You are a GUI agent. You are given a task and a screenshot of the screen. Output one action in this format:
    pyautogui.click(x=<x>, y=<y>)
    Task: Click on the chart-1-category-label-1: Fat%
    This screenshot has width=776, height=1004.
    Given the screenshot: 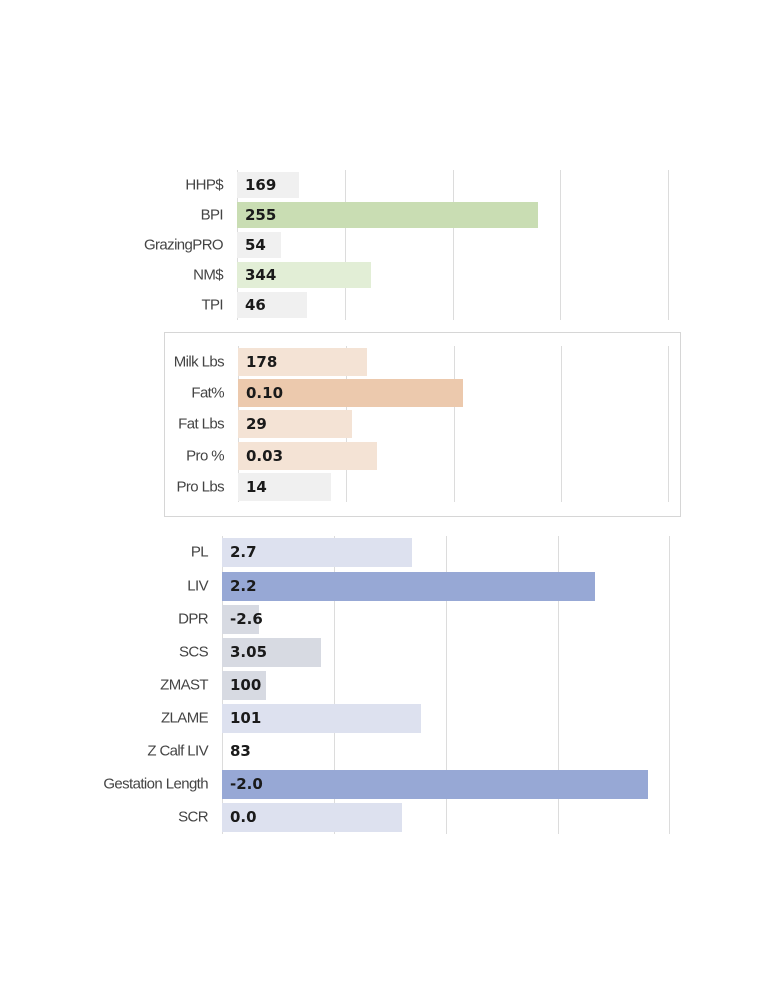 What is the action you would take?
    pyautogui.click(x=207, y=393)
    